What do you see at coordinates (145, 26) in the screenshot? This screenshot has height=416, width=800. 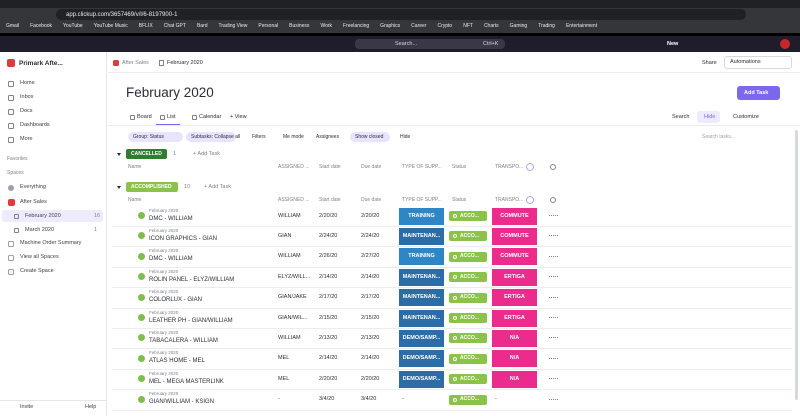 I see `bookmark: BFLIX` at bounding box center [145, 26].